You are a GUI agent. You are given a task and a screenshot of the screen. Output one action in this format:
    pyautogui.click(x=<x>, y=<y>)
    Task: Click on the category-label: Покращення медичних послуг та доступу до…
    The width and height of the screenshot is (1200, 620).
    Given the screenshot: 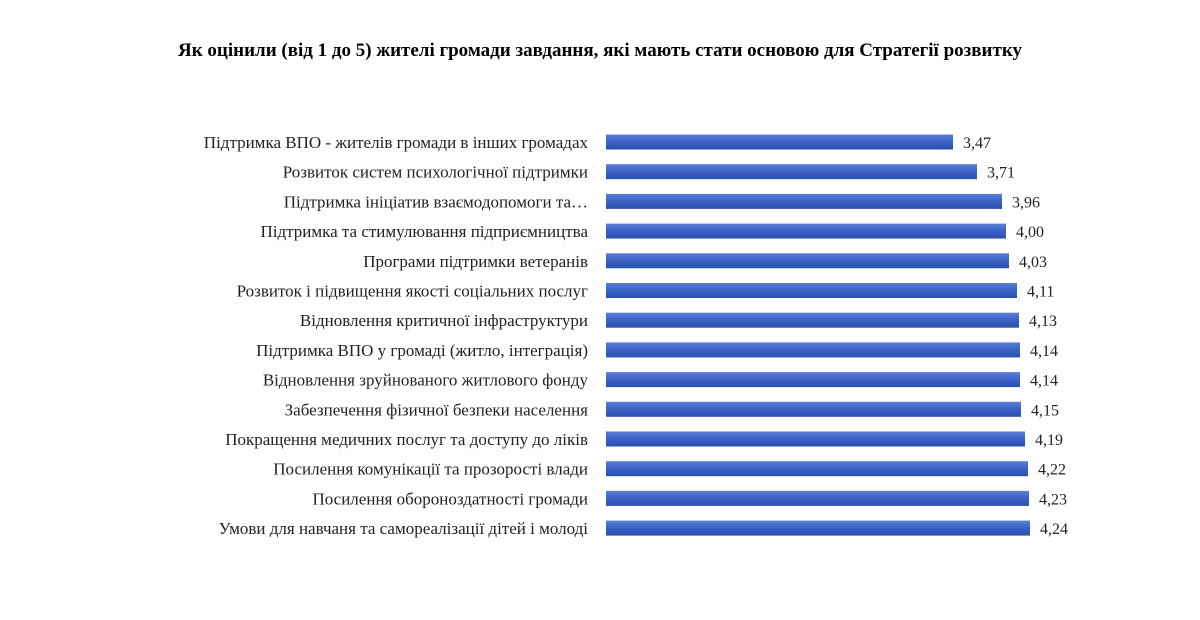 What is the action you would take?
    pyautogui.click(x=406, y=439)
    